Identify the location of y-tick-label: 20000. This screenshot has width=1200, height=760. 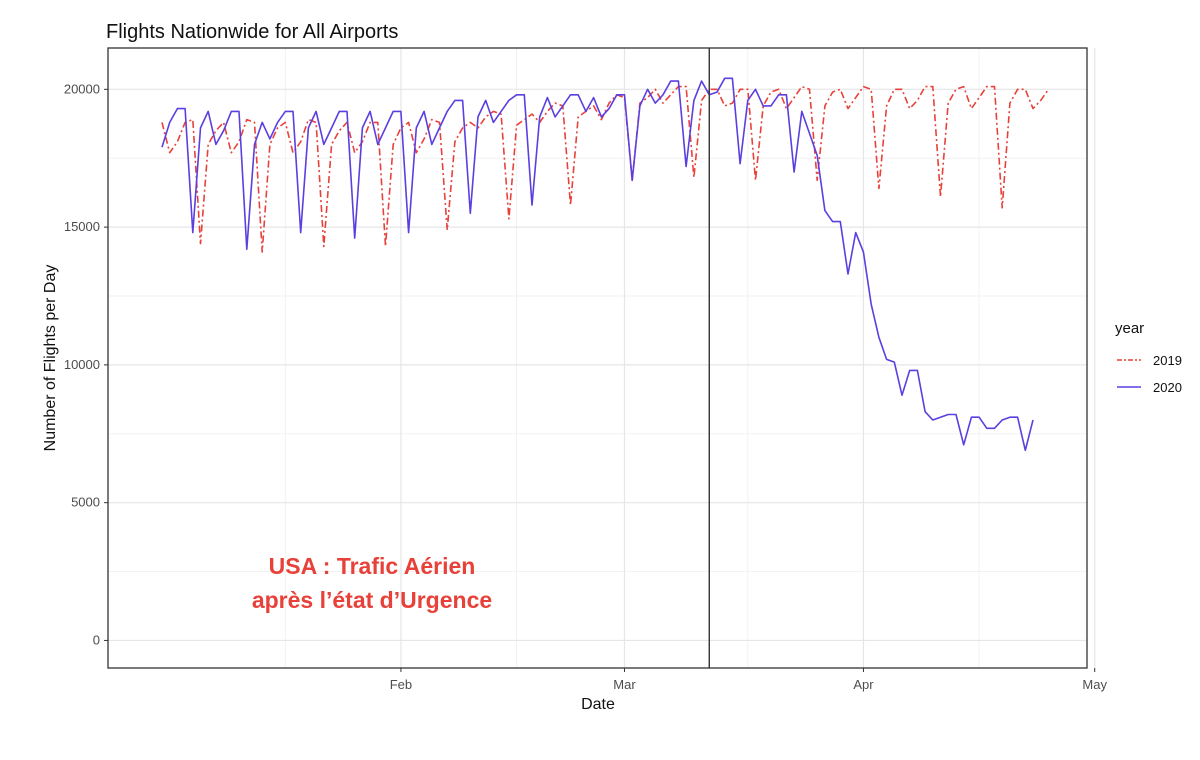
(82, 88).